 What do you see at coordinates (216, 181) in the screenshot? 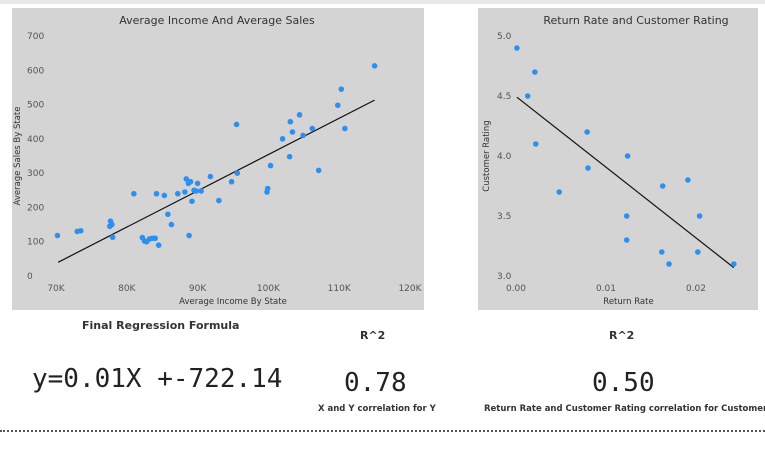
I see `income-sales-trend-line` at bounding box center [216, 181].